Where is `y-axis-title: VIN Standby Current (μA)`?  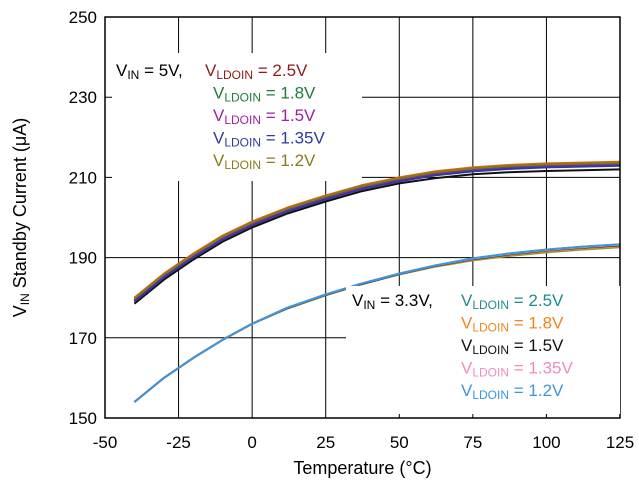
y-axis-title: VIN Standby Current (μA) is located at coordinates (21, 217).